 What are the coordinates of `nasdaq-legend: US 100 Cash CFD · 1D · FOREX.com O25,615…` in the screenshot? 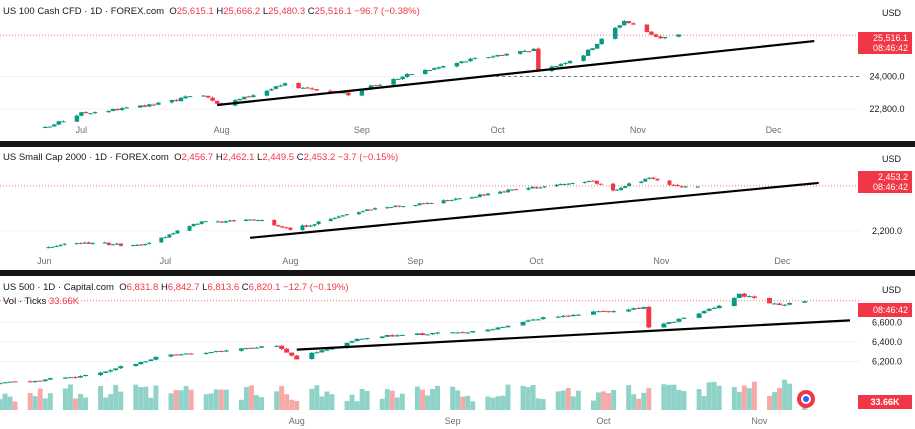 It's located at (211, 11).